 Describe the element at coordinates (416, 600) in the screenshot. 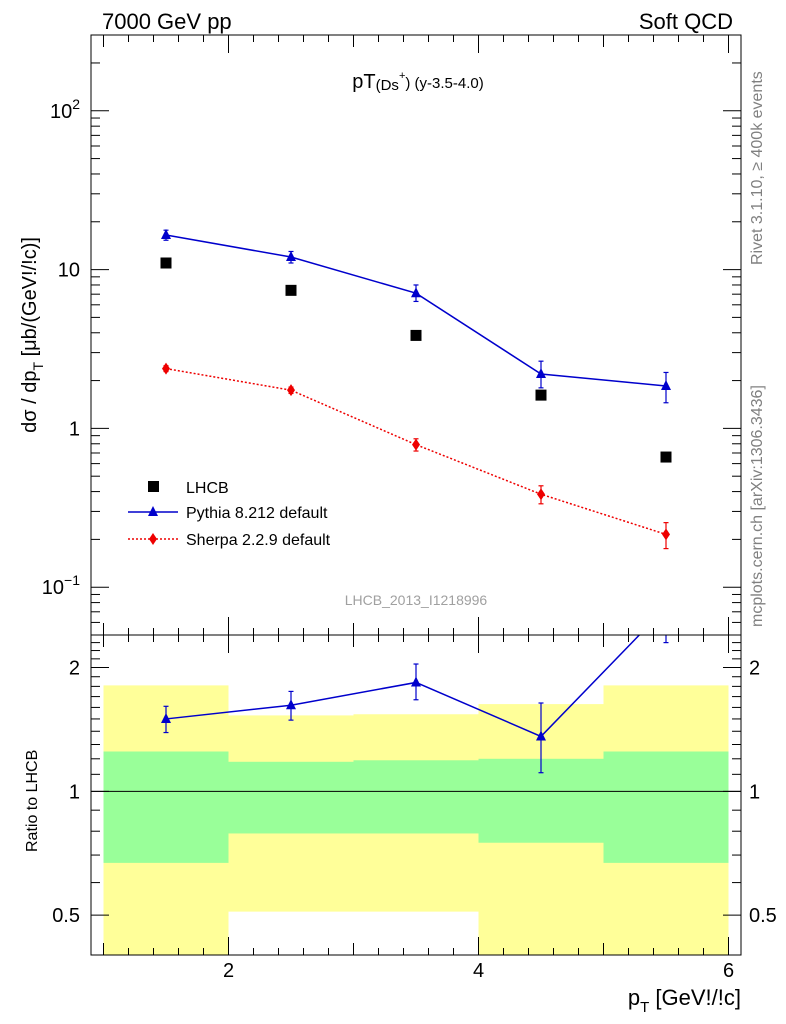

I see `reference-id: LHCB_2013_I1218996` at that location.